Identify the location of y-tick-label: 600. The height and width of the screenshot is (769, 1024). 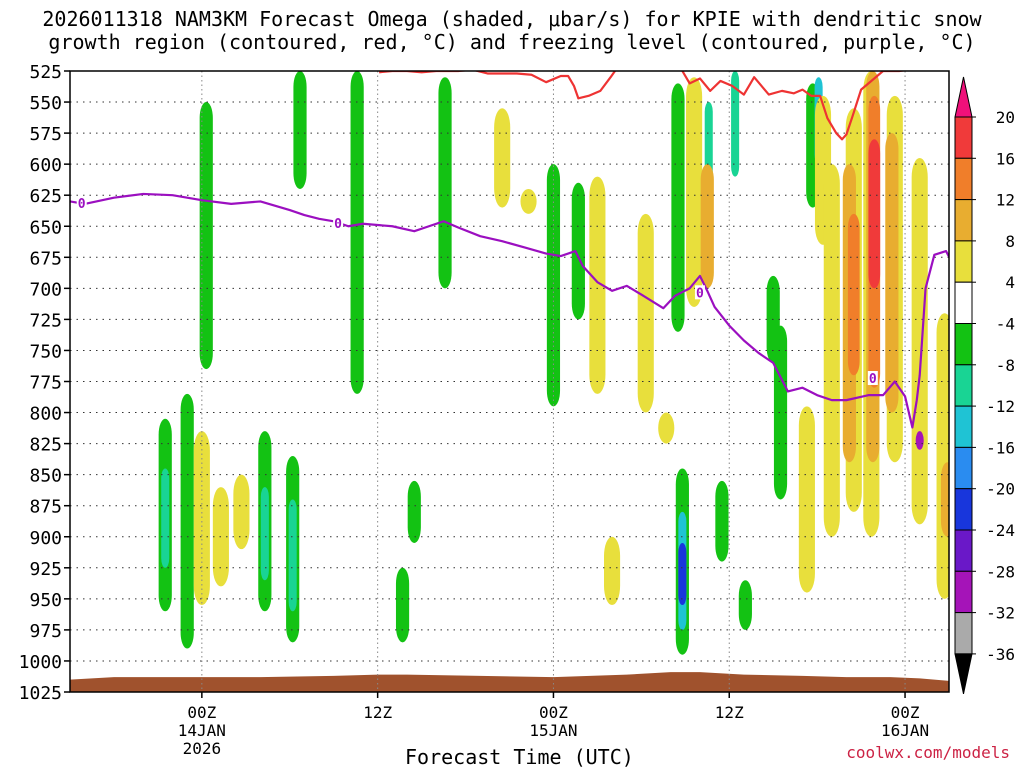
(45, 165).